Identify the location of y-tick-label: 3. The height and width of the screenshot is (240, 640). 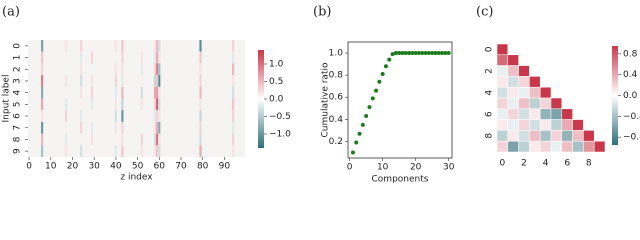
(18, 81).